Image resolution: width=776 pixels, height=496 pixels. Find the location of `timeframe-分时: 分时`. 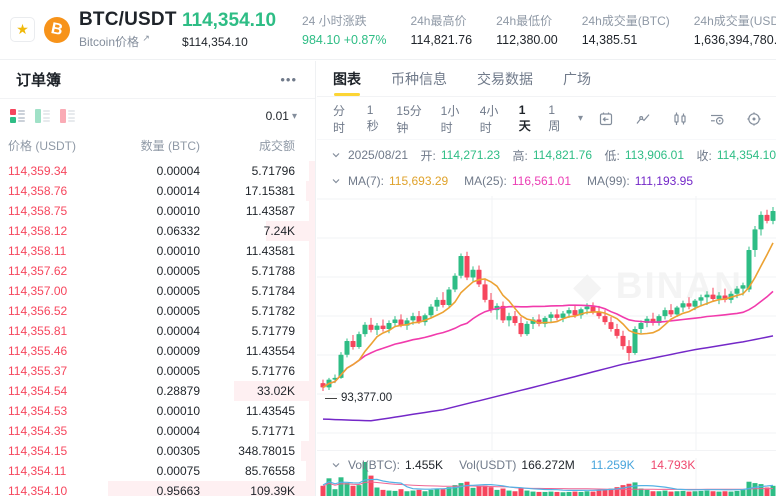

timeframe-分时: 分时 is located at coordinates (339, 119).